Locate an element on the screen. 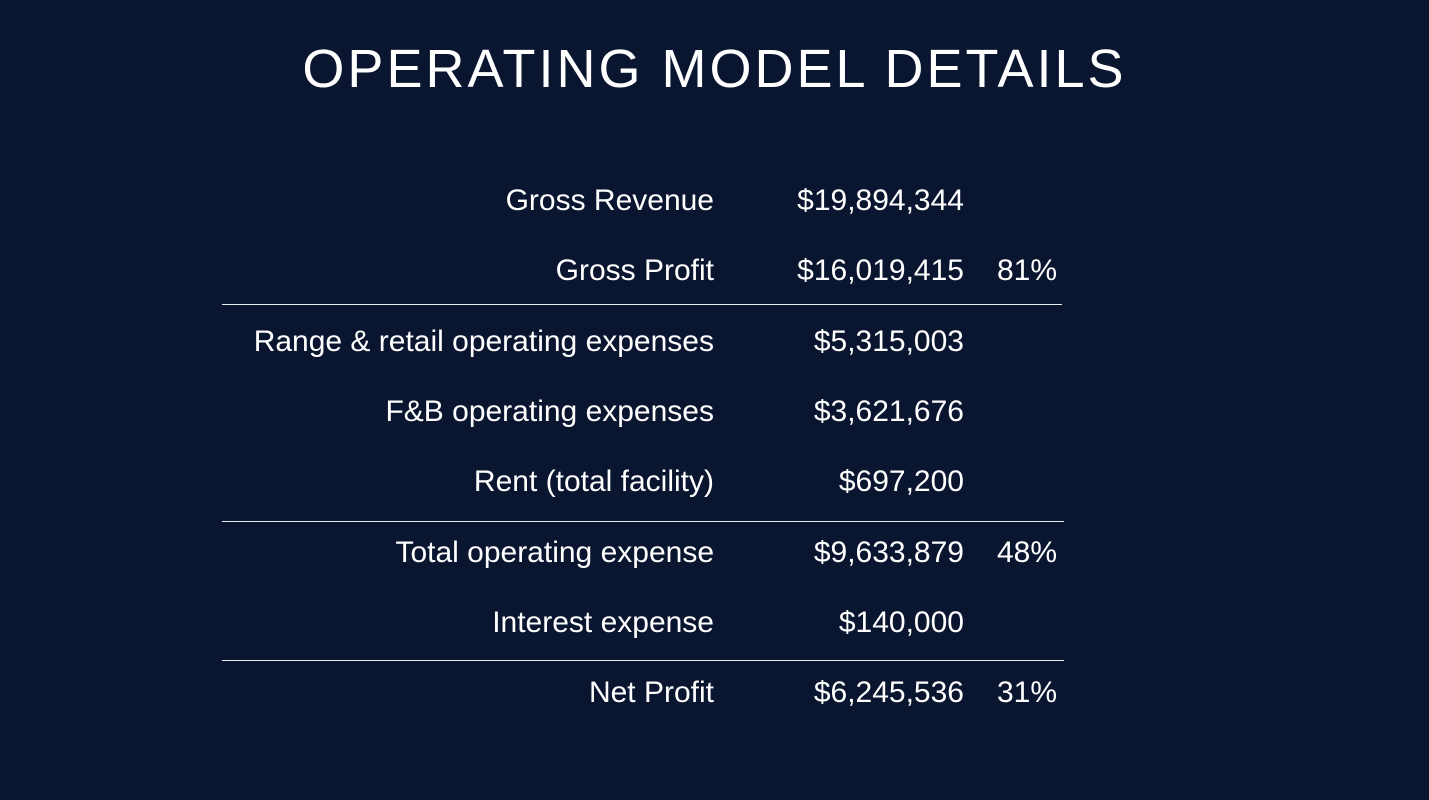 The height and width of the screenshot is (800, 1429). row-value: $19,894,344 is located at coordinates (880, 200).